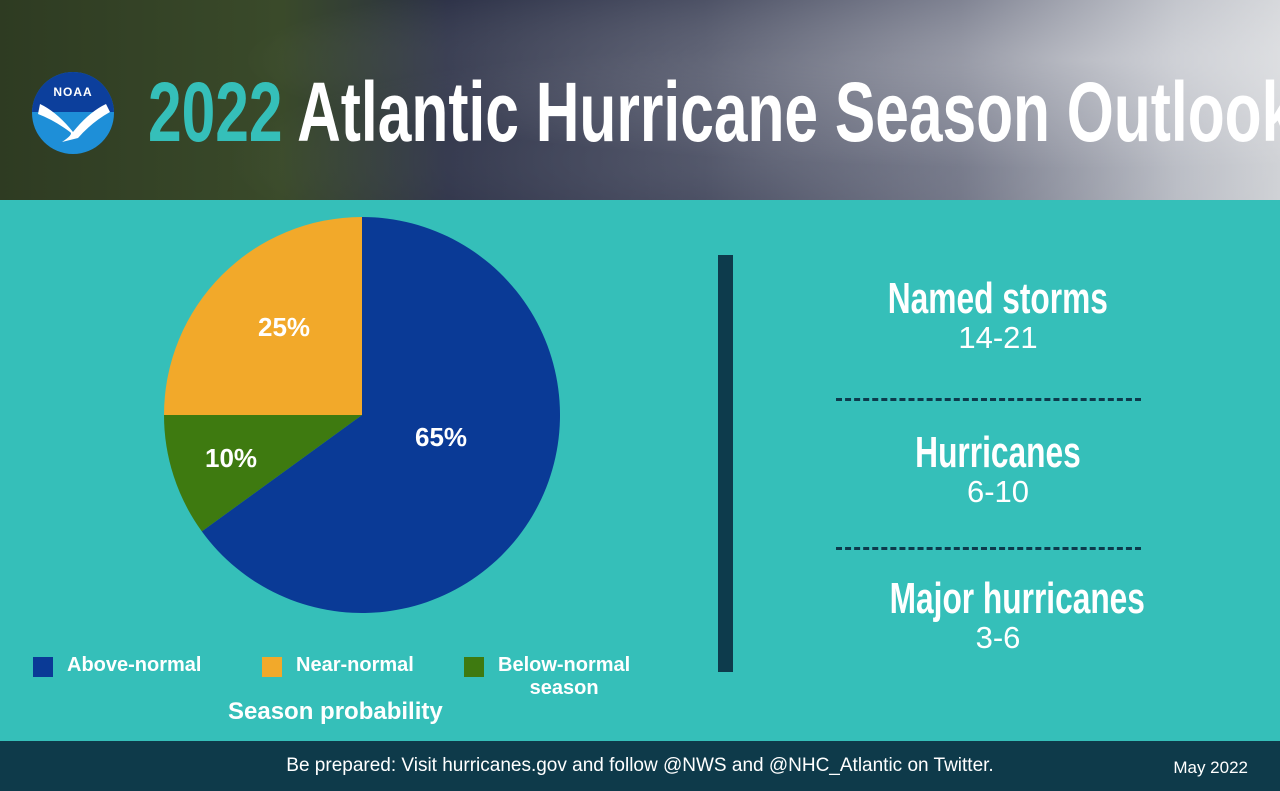  Describe the element at coordinates (725, 463) in the screenshot. I see `divider-bar` at that location.